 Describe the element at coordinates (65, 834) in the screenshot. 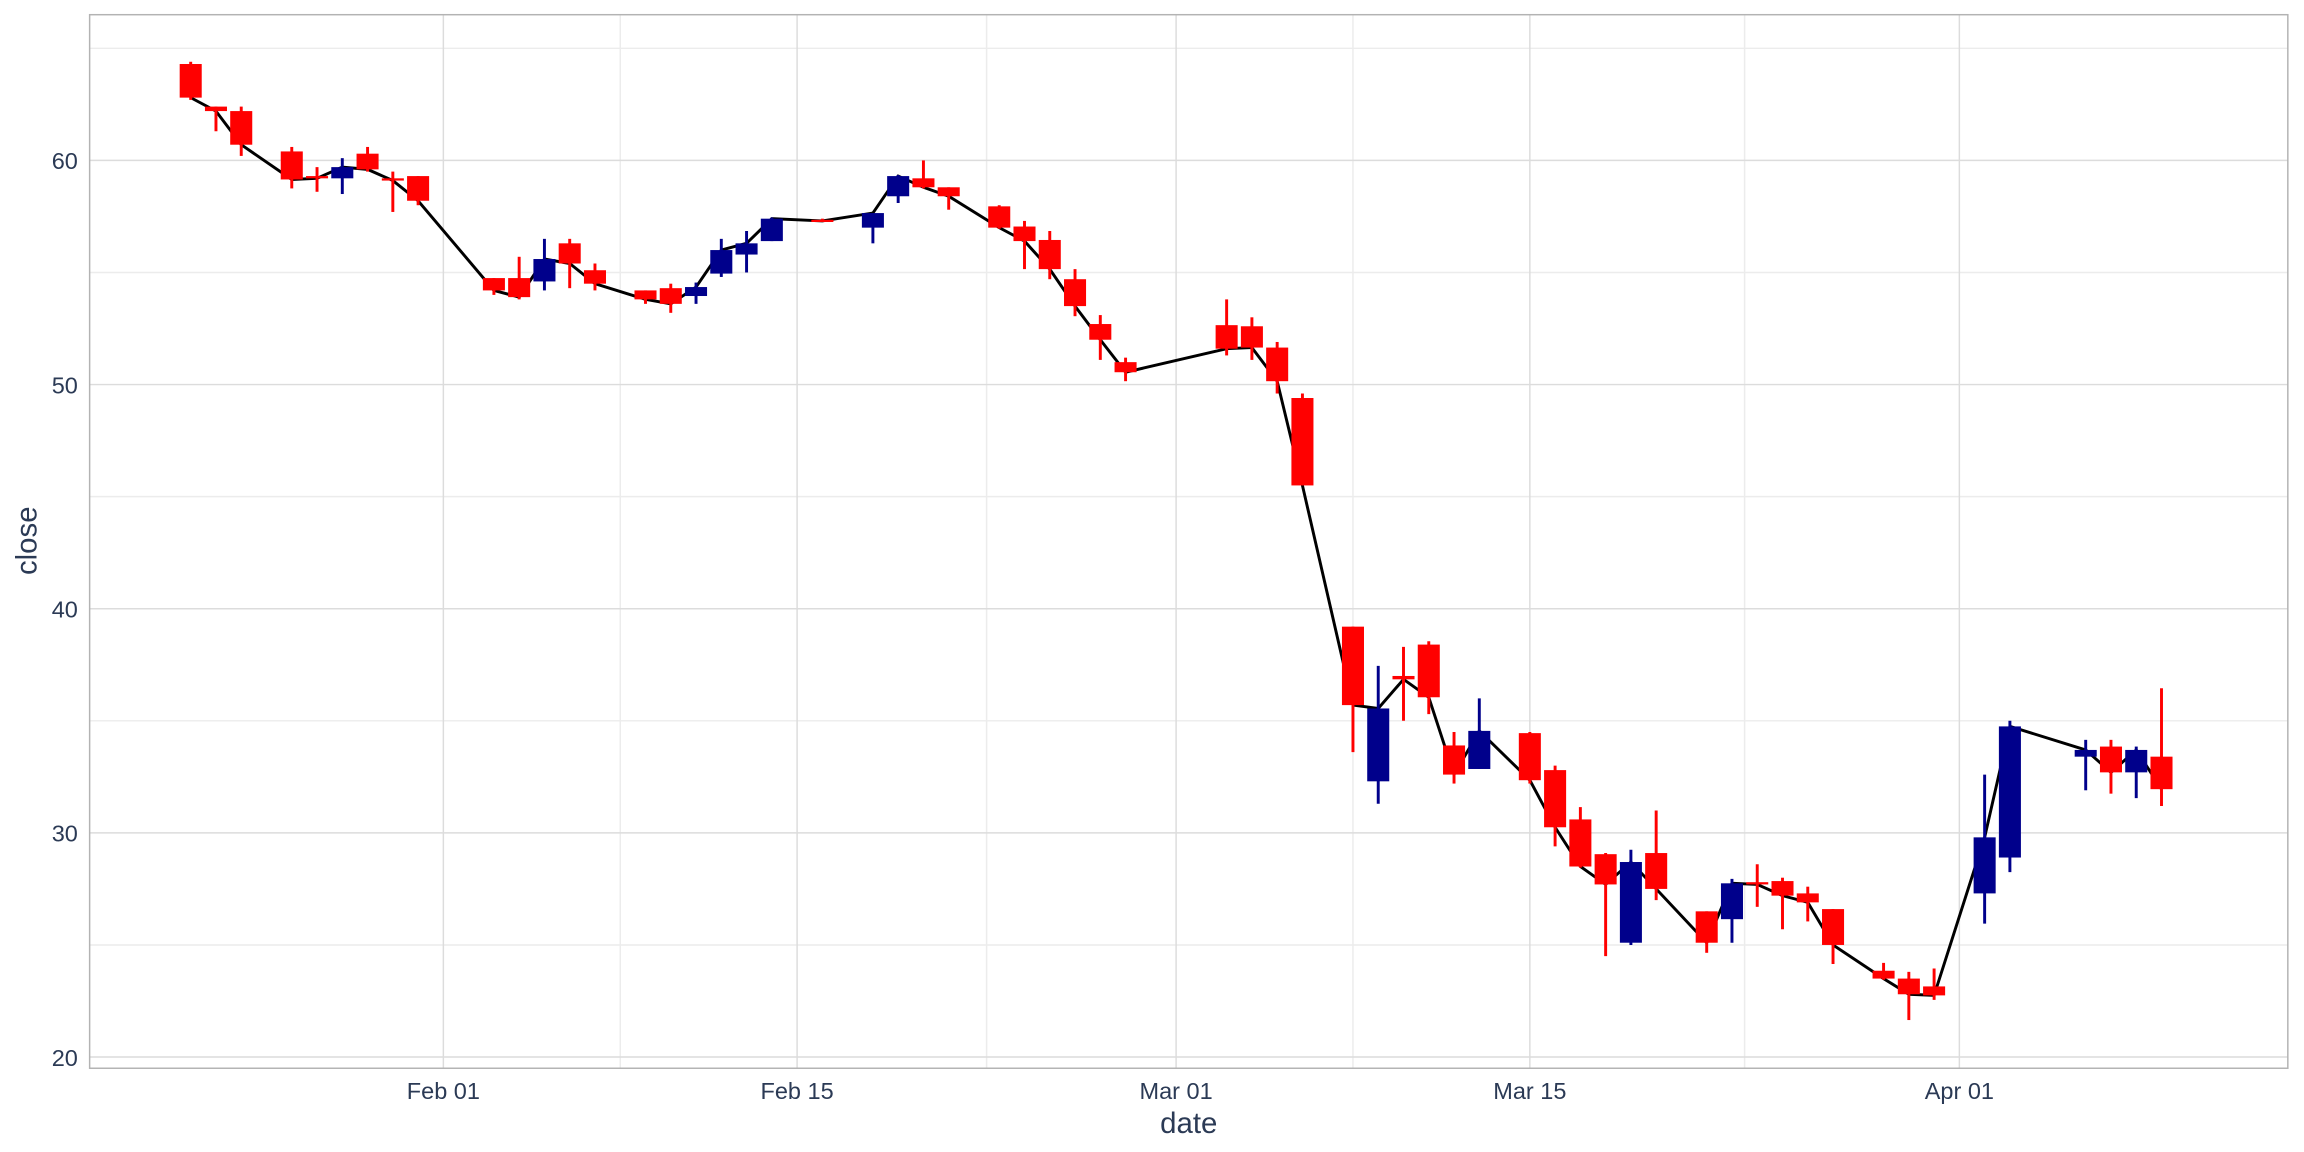

I see `y-tick-label: 30` at that location.